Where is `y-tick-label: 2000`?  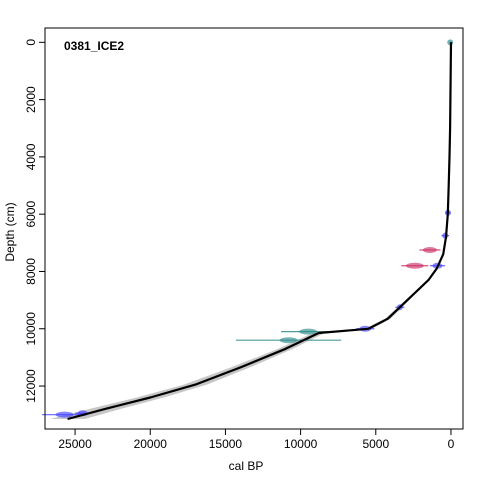 y-tick-label: 2000 is located at coordinates (31, 99).